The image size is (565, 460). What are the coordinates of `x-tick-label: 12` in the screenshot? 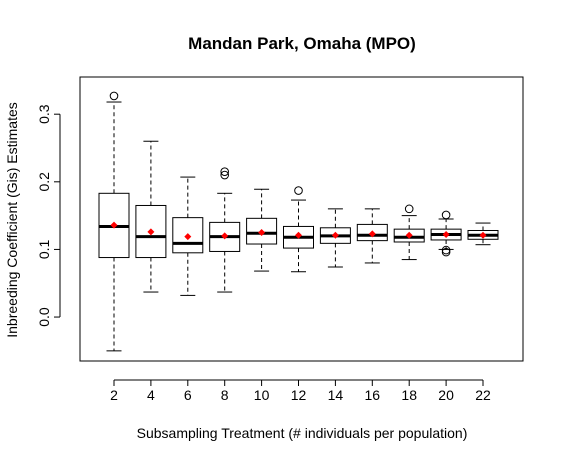 It's located at (299, 395).